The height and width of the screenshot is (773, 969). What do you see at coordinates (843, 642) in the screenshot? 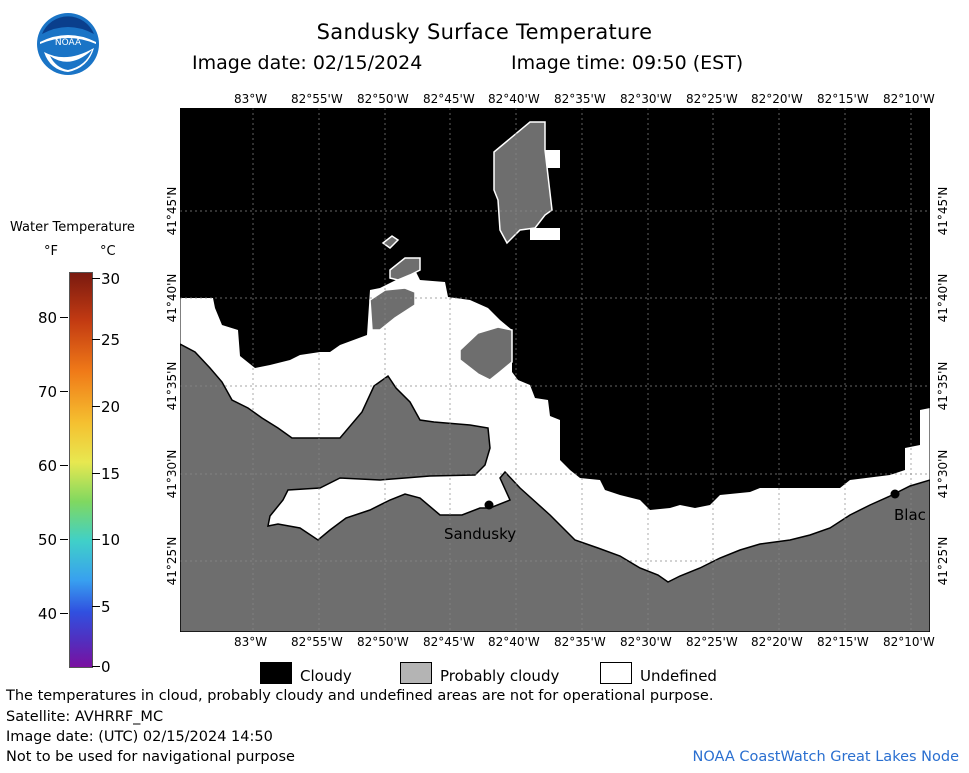
I see `lon-label-bottom: 82°15'W` at bounding box center [843, 642].